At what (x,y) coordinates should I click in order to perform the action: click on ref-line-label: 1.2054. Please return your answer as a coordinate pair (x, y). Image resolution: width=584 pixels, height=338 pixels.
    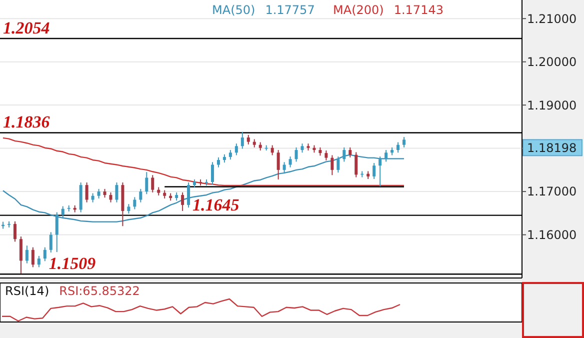
    Looking at the image, I should click on (26, 28).